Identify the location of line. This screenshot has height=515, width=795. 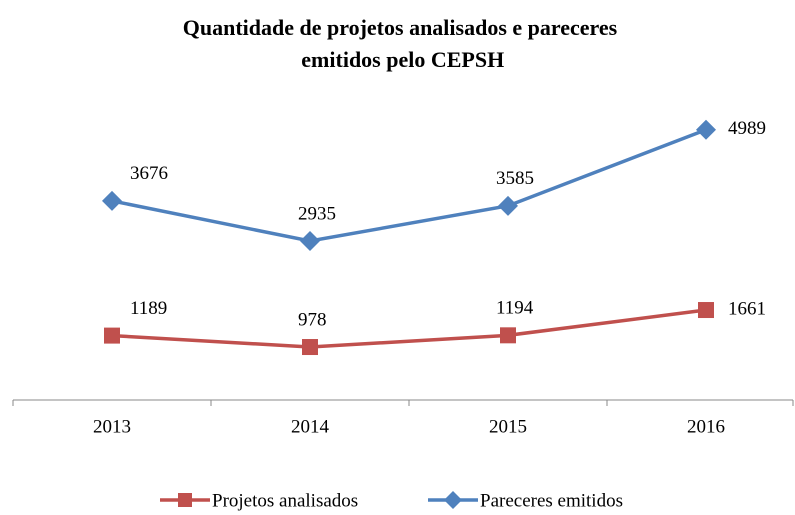
(409, 328).